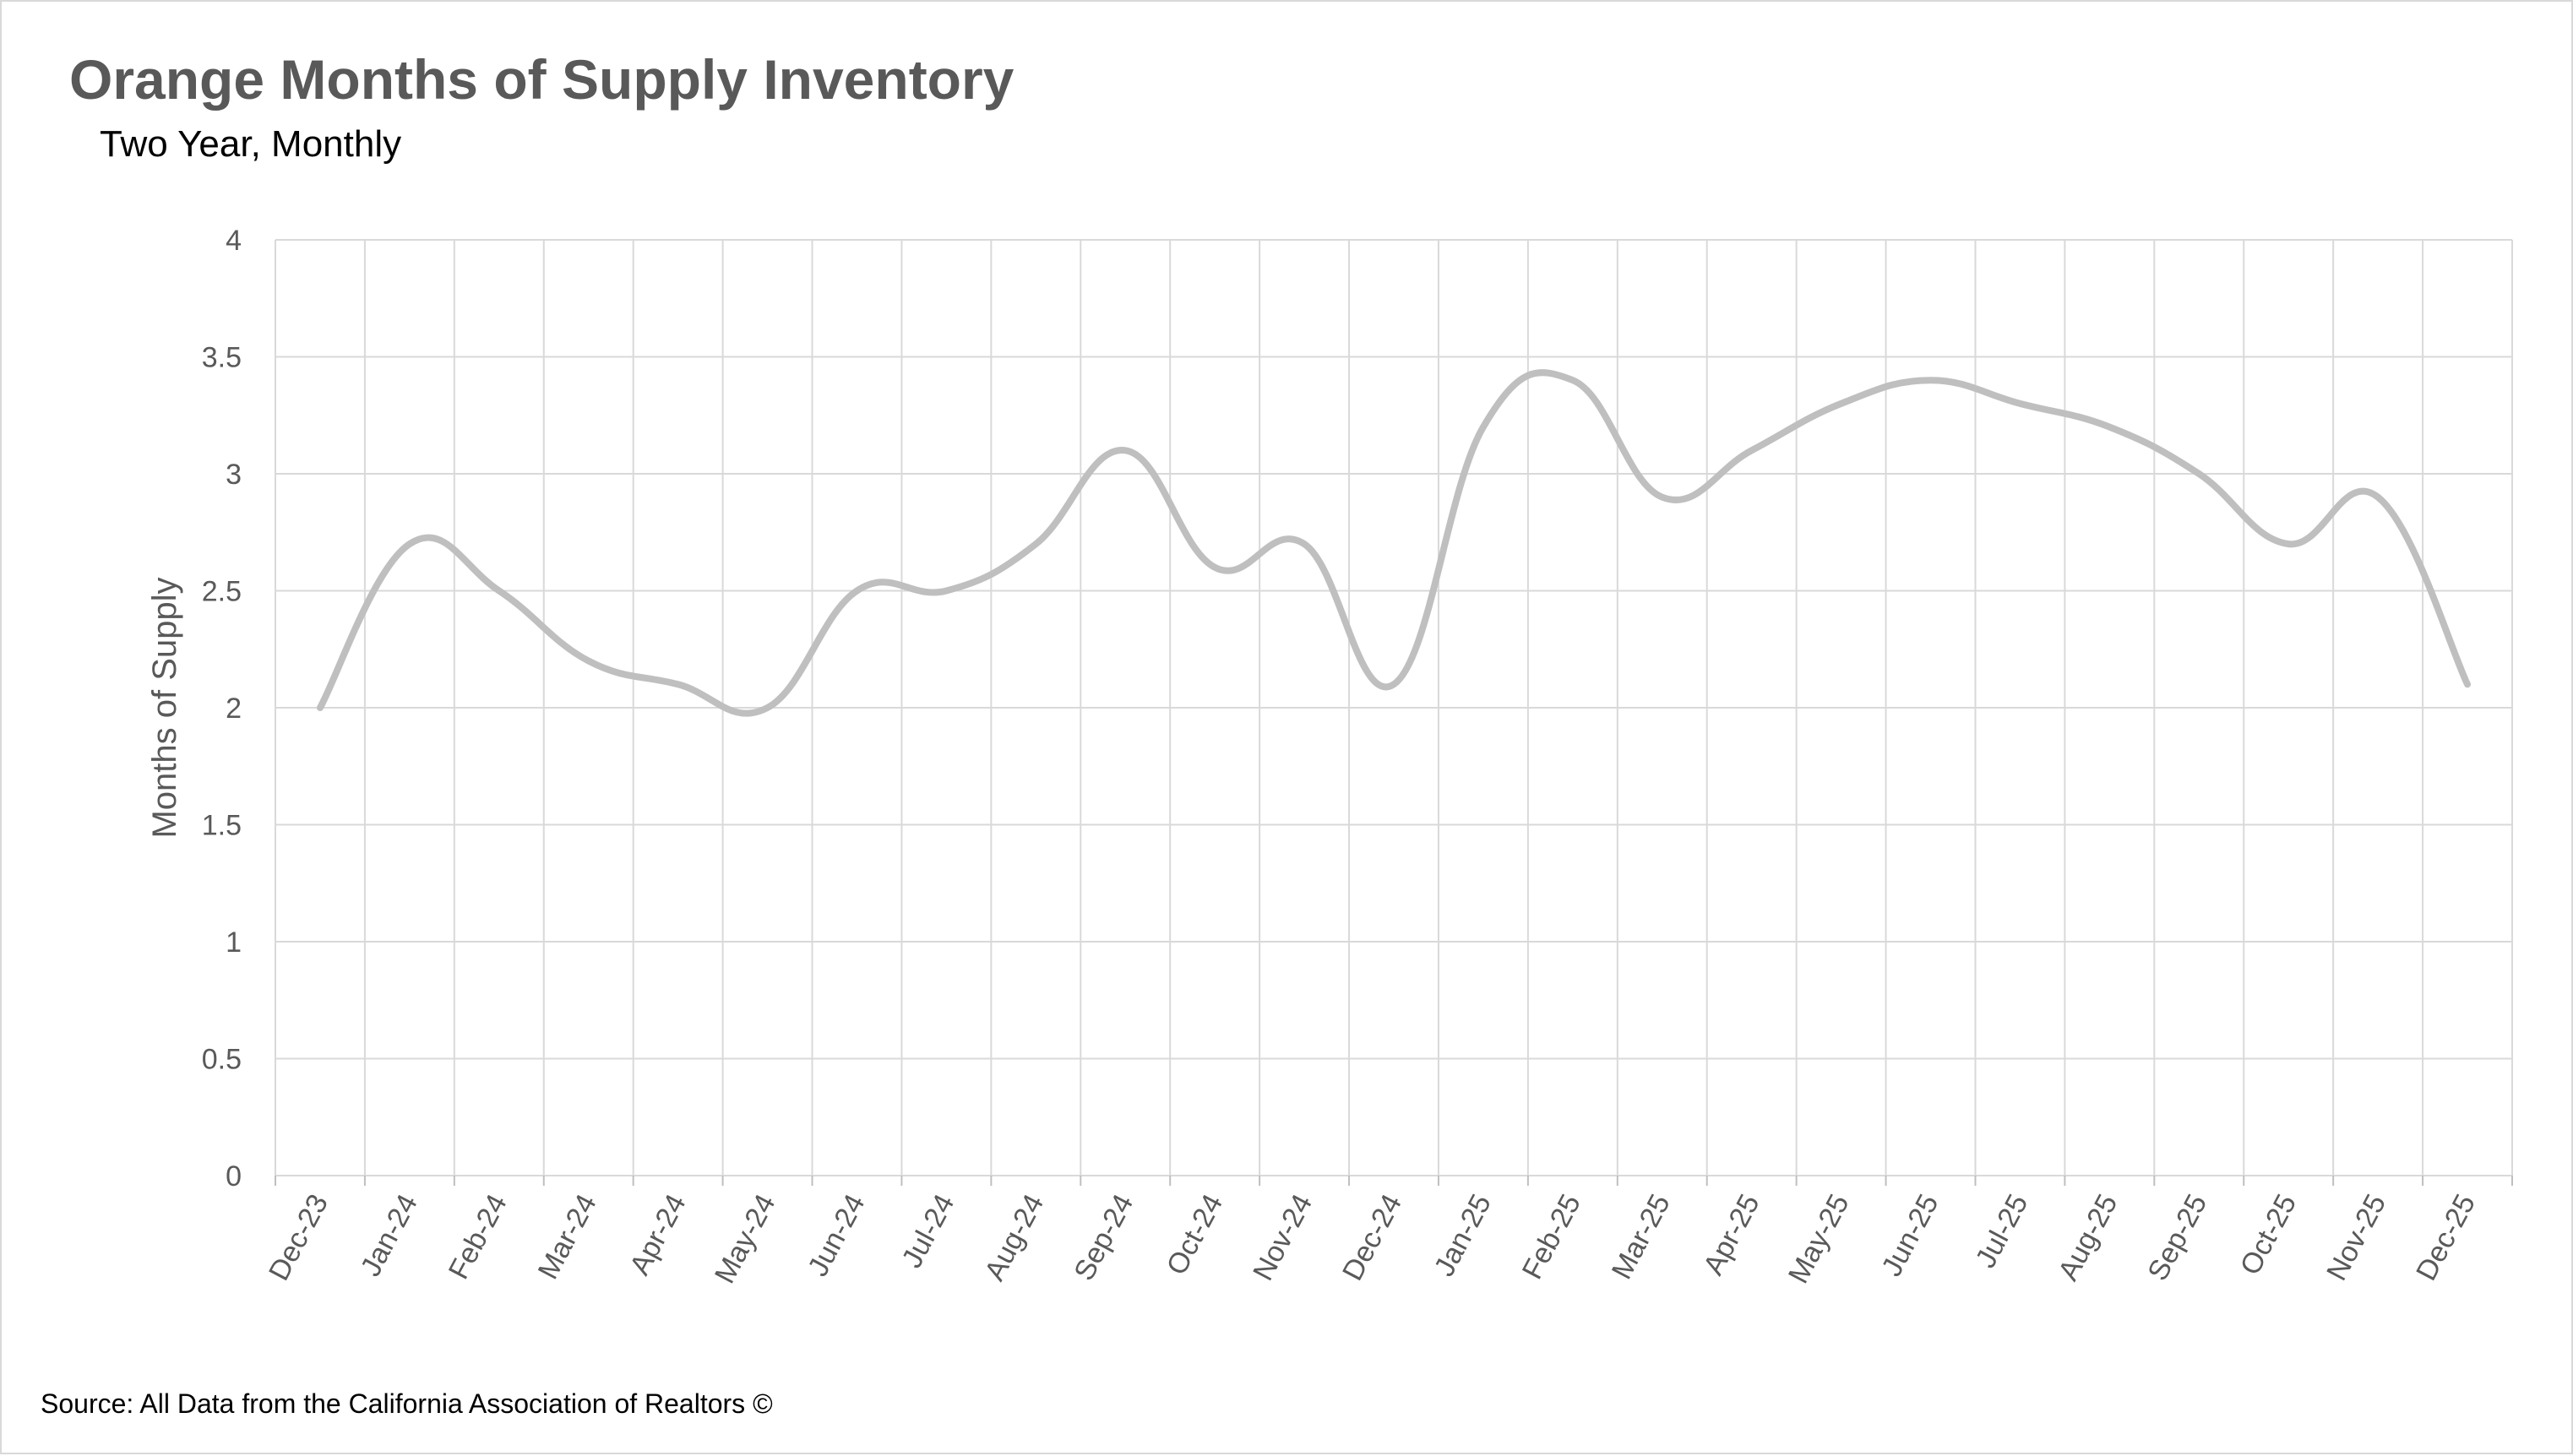 The height and width of the screenshot is (1456, 2573). Describe the element at coordinates (251, 144) in the screenshot. I see `chart-subtitle: Two Year, Monthly` at that location.